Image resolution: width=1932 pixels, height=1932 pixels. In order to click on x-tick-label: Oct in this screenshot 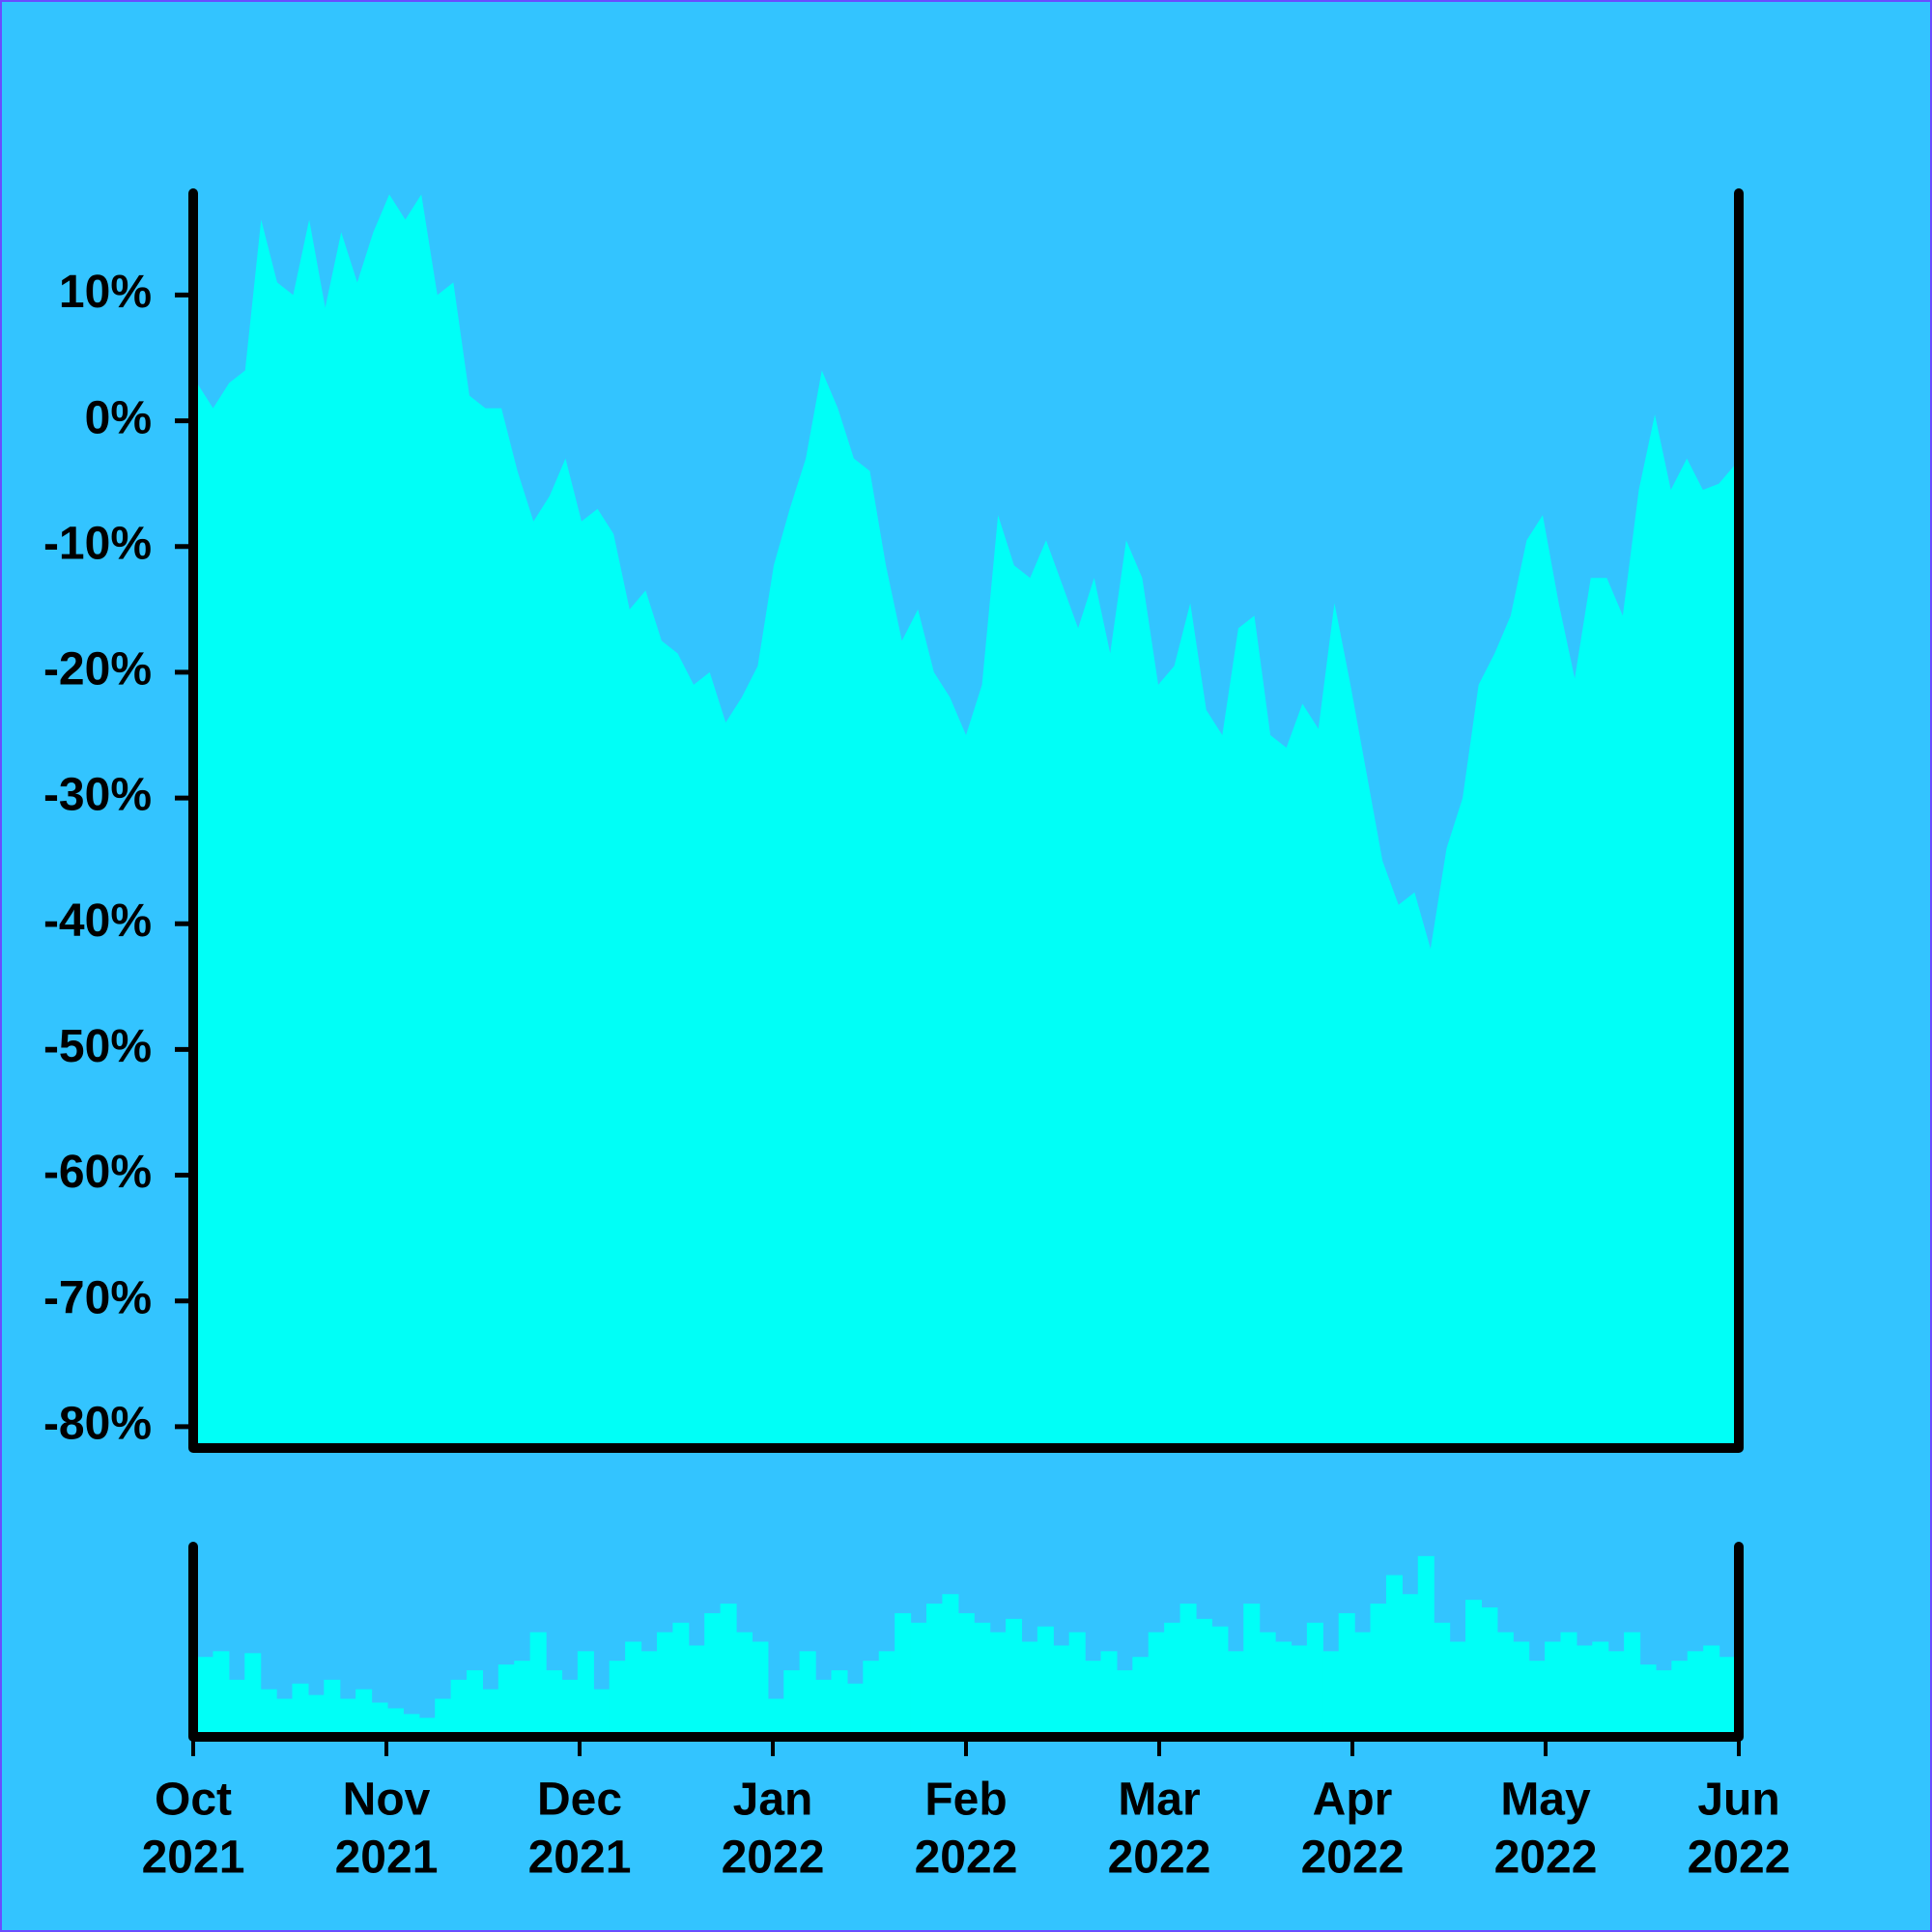, I will do `click(193, 1800)`.